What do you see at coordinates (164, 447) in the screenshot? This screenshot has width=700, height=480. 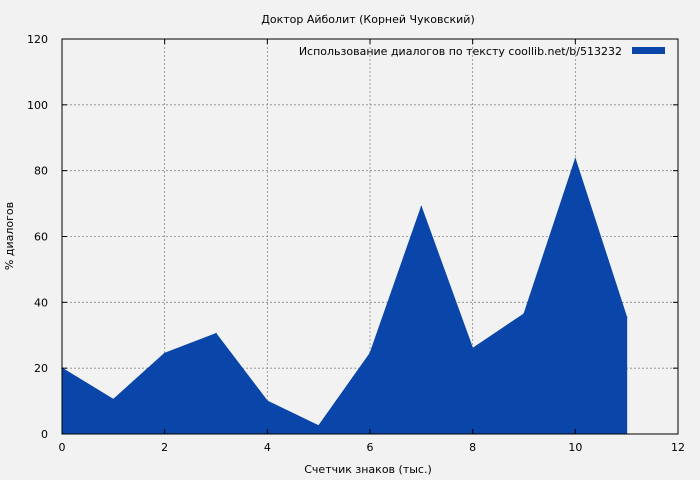 I see `x-tick-label: 2` at bounding box center [164, 447].